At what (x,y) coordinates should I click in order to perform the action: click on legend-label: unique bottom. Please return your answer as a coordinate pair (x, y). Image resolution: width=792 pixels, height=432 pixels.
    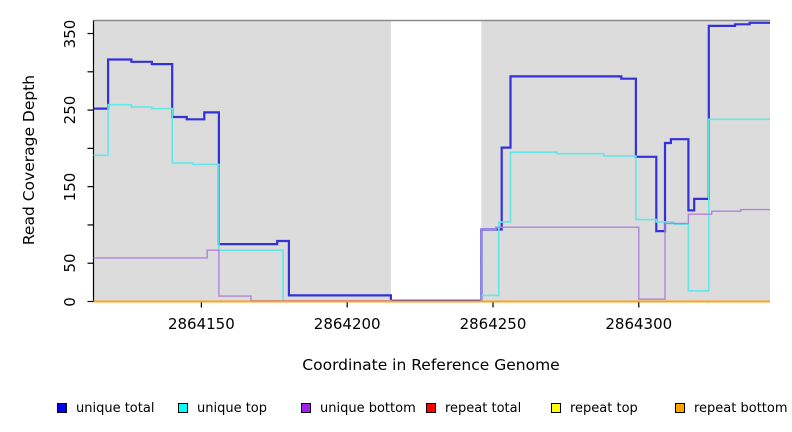
    Looking at the image, I should click on (368, 408).